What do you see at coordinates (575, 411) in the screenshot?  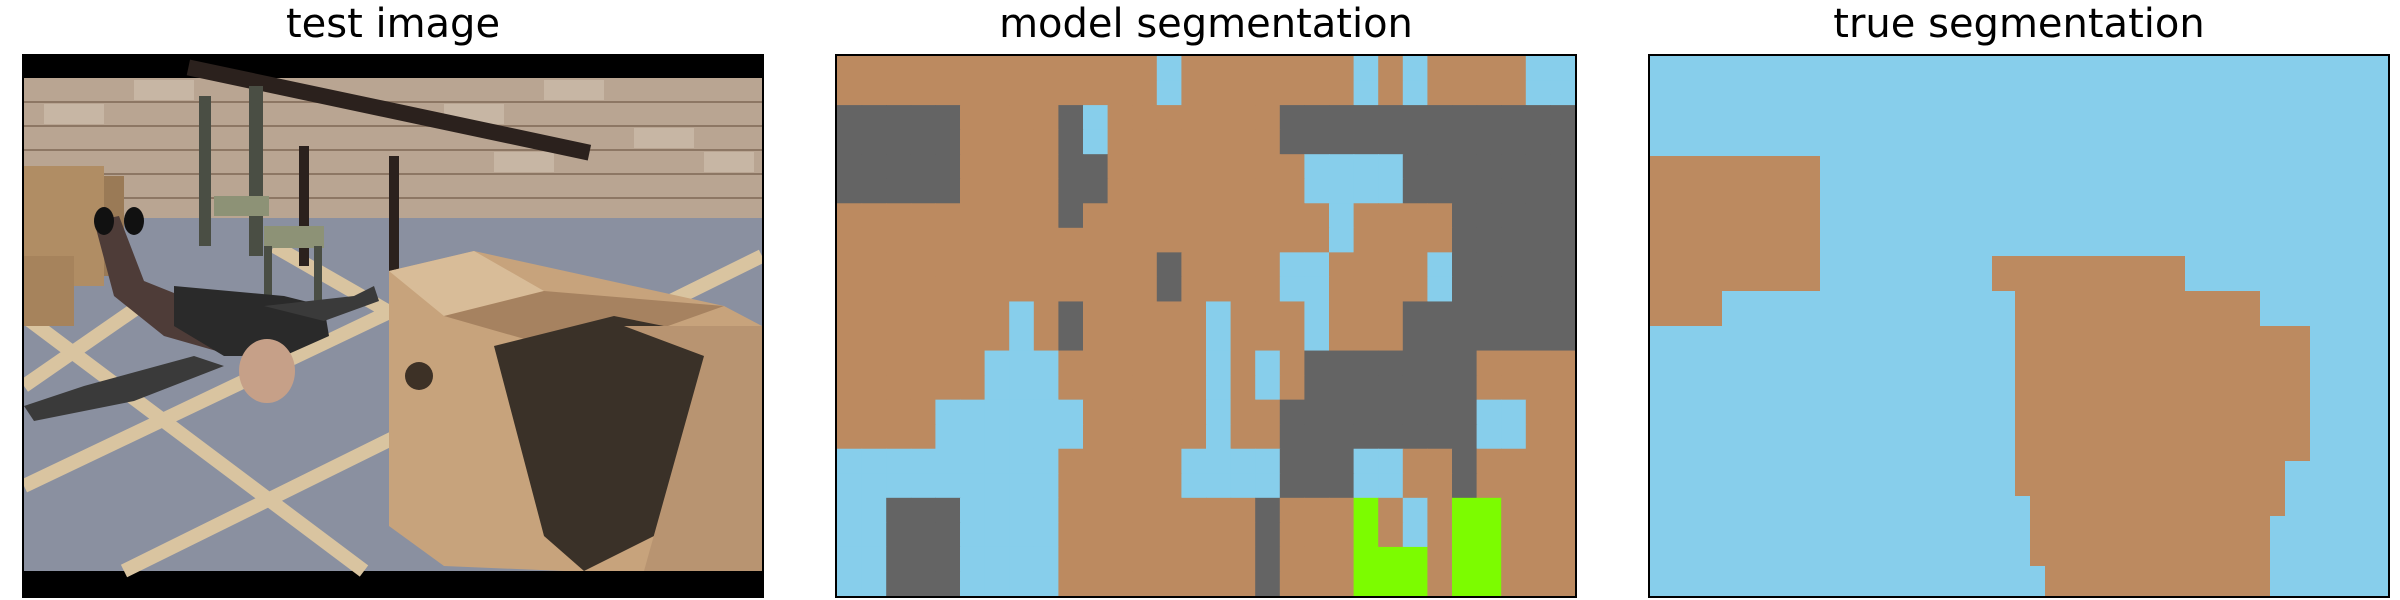 I see `cardboard-box-image` at bounding box center [575, 411].